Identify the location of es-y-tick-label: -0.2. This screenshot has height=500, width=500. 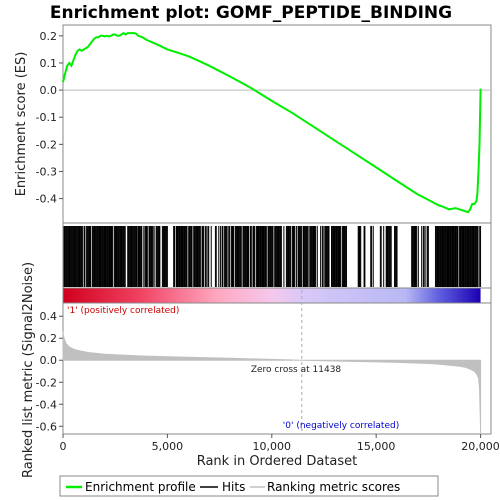
(46, 144).